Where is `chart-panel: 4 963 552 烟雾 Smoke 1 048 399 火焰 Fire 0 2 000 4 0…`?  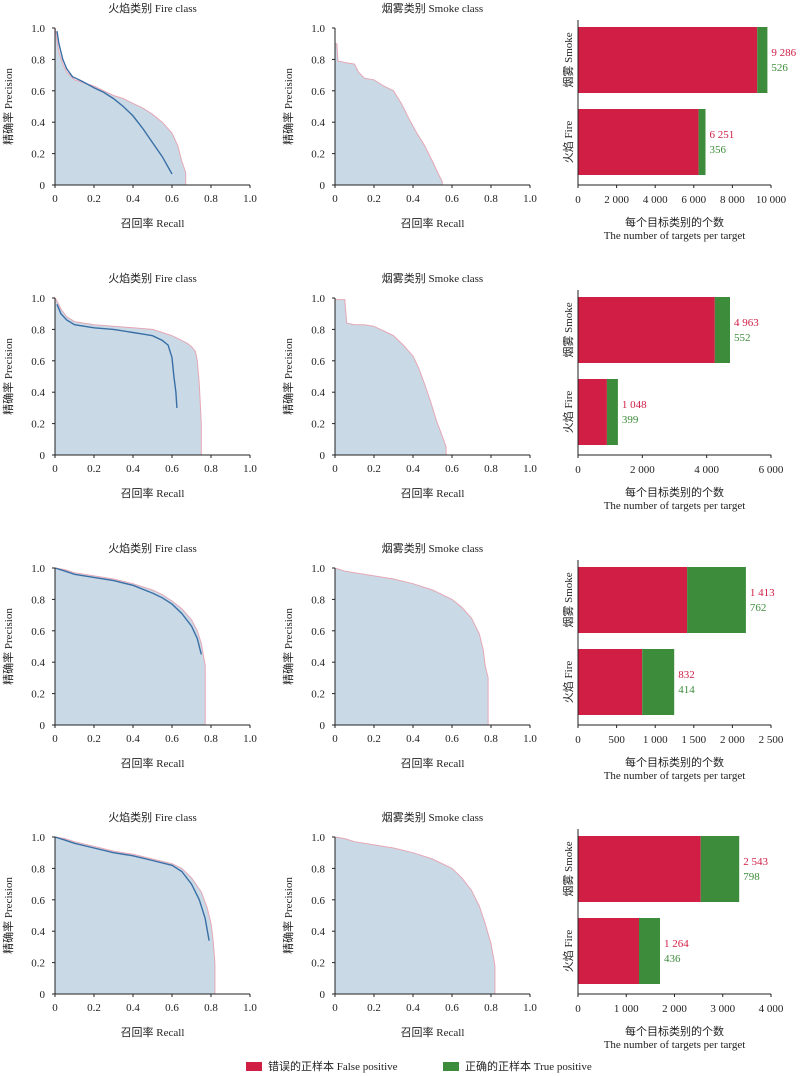 chart-panel: 4 963 552 烟雾 Smoke 1 048 399 火焰 Fire 0 2 000 4 0… is located at coordinates (672, 401).